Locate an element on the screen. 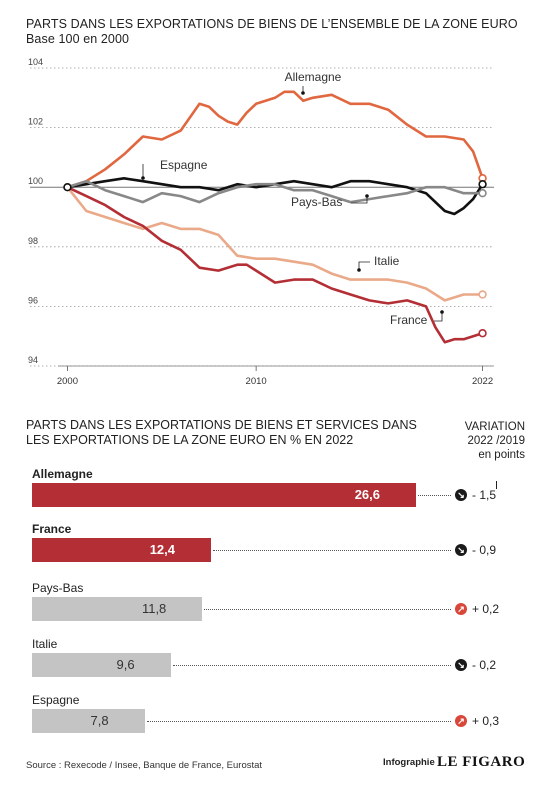 The image size is (536, 786). variation-header-line2: 2022 /2019 is located at coordinates (496, 441).